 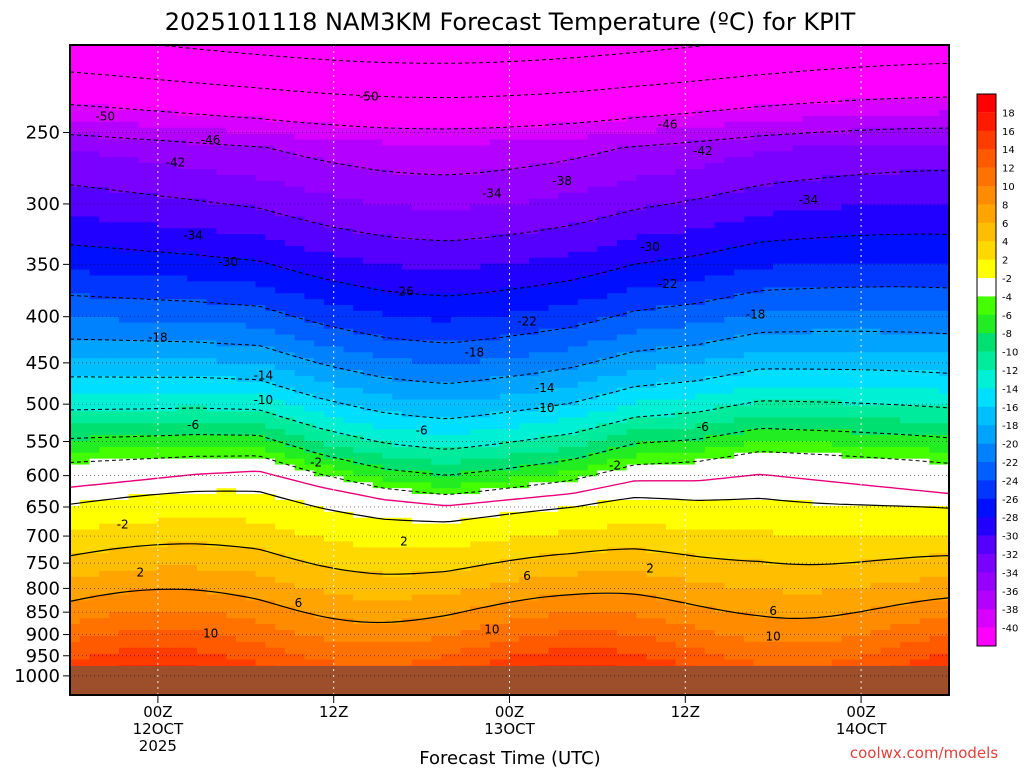 What do you see at coordinates (545, 388) in the screenshot?
I see `contour-label: -14` at bounding box center [545, 388].